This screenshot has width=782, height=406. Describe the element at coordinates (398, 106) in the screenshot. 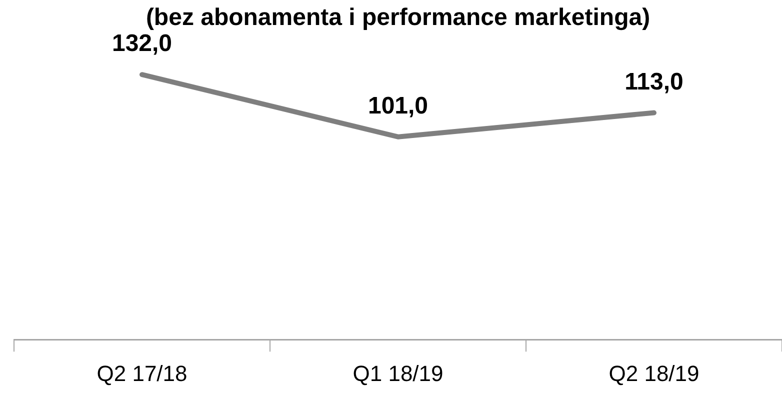

I see `data-label: 101,0` at that location.